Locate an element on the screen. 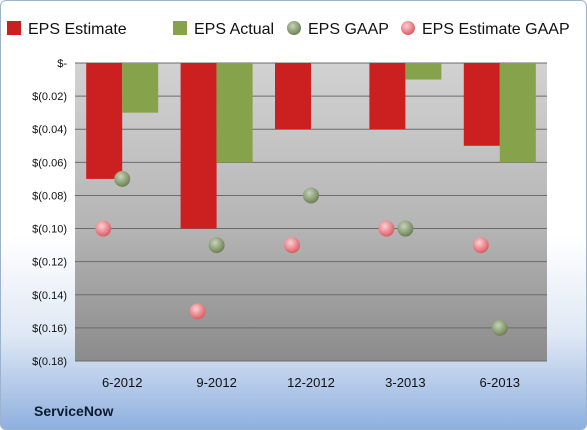 This screenshot has height=430, width=587. y-tick-label: $(0.16) is located at coordinates (49, 329).